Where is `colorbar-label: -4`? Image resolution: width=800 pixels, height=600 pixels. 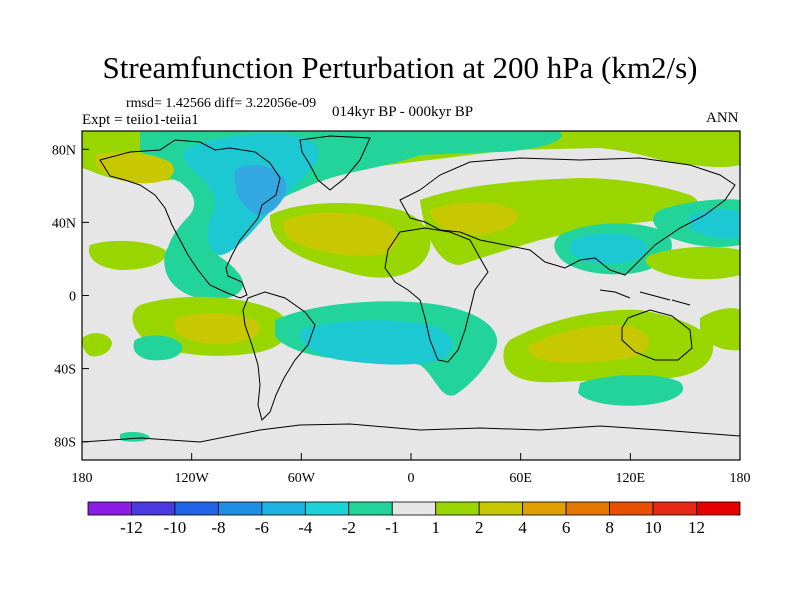
colorbar-label: -4 is located at coordinates (305, 527).